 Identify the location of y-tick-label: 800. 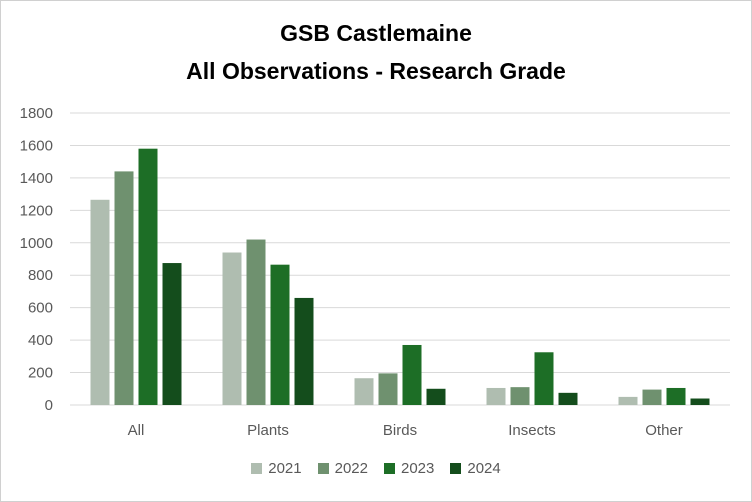
(40, 275).